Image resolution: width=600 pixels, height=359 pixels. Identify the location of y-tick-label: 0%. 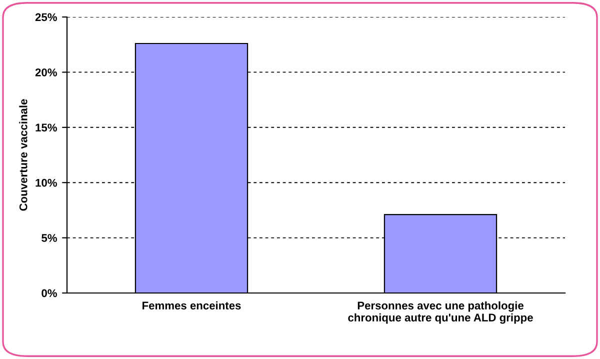
(49, 293).